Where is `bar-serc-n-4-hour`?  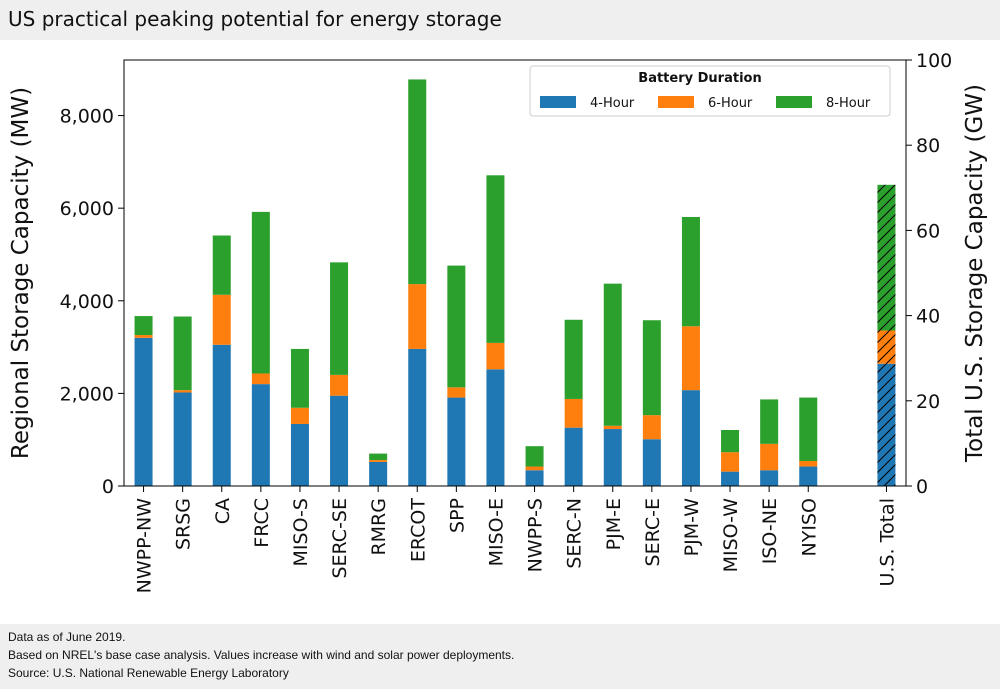
bar-serc-n-4-hour is located at coordinates (573, 456).